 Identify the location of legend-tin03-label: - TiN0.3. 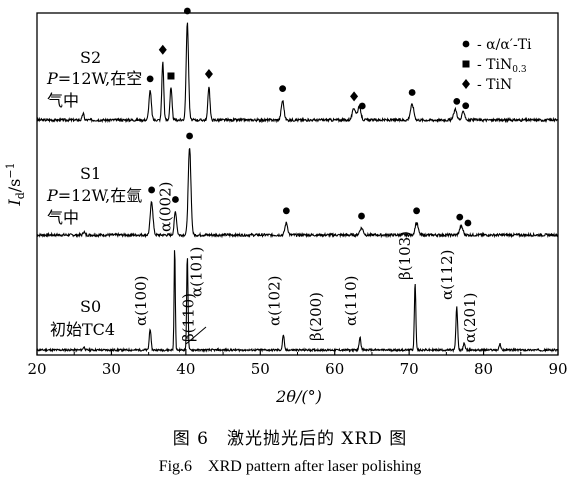
(502, 66).